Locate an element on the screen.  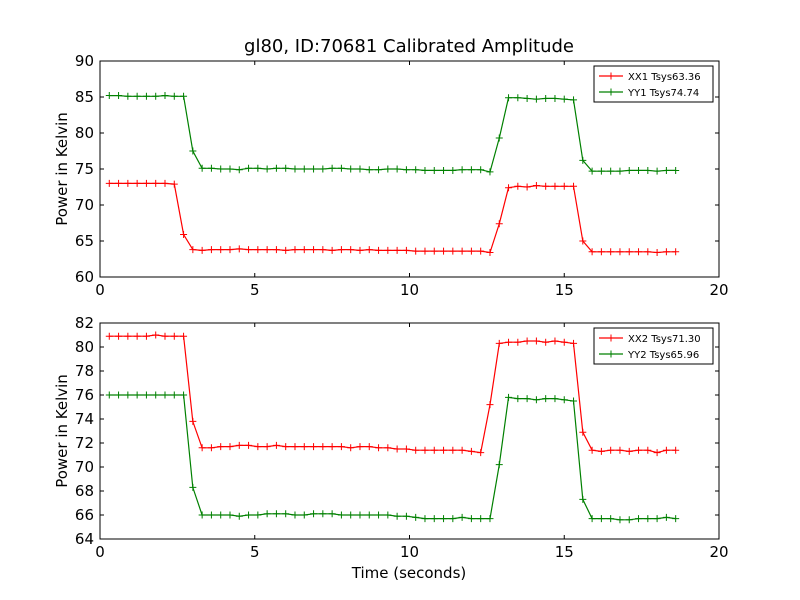
top-y-tick-label: 60 is located at coordinates (84, 277).